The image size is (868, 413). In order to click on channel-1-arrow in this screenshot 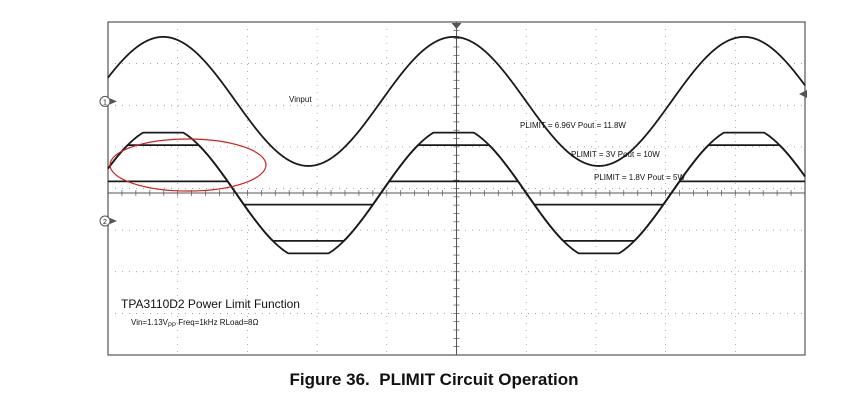, I will do `click(113, 101)`.